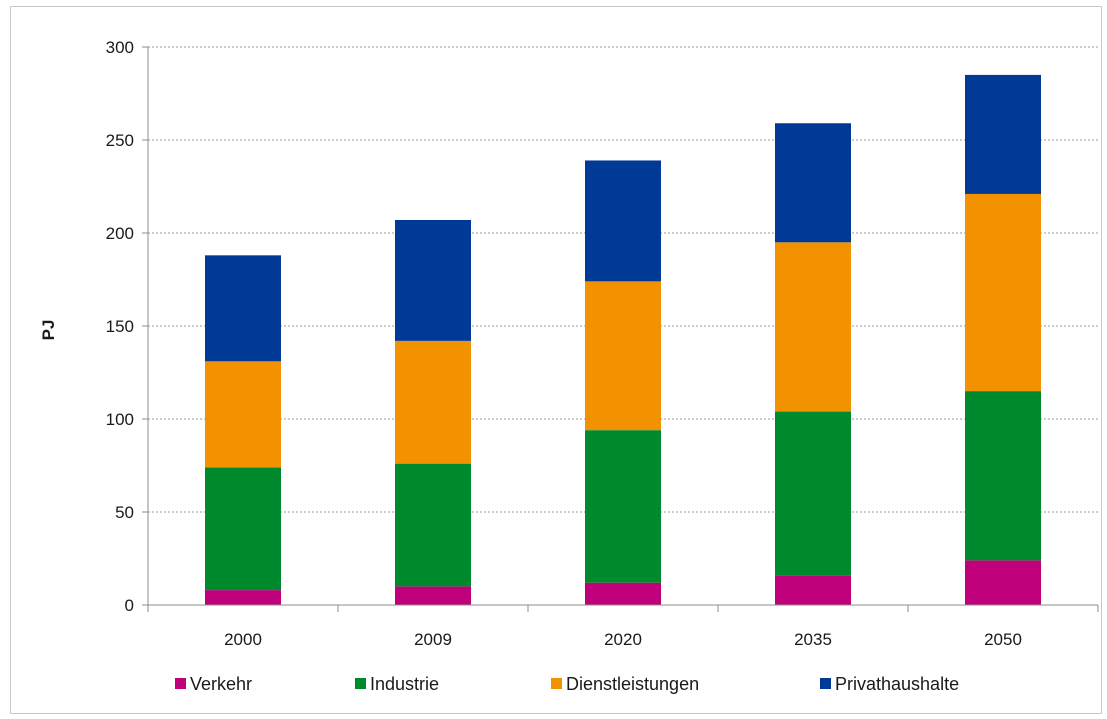 Image resolution: width=1107 pixels, height=719 pixels. What do you see at coordinates (221, 684) in the screenshot?
I see `legend-label-verkehr: Verkehr` at bounding box center [221, 684].